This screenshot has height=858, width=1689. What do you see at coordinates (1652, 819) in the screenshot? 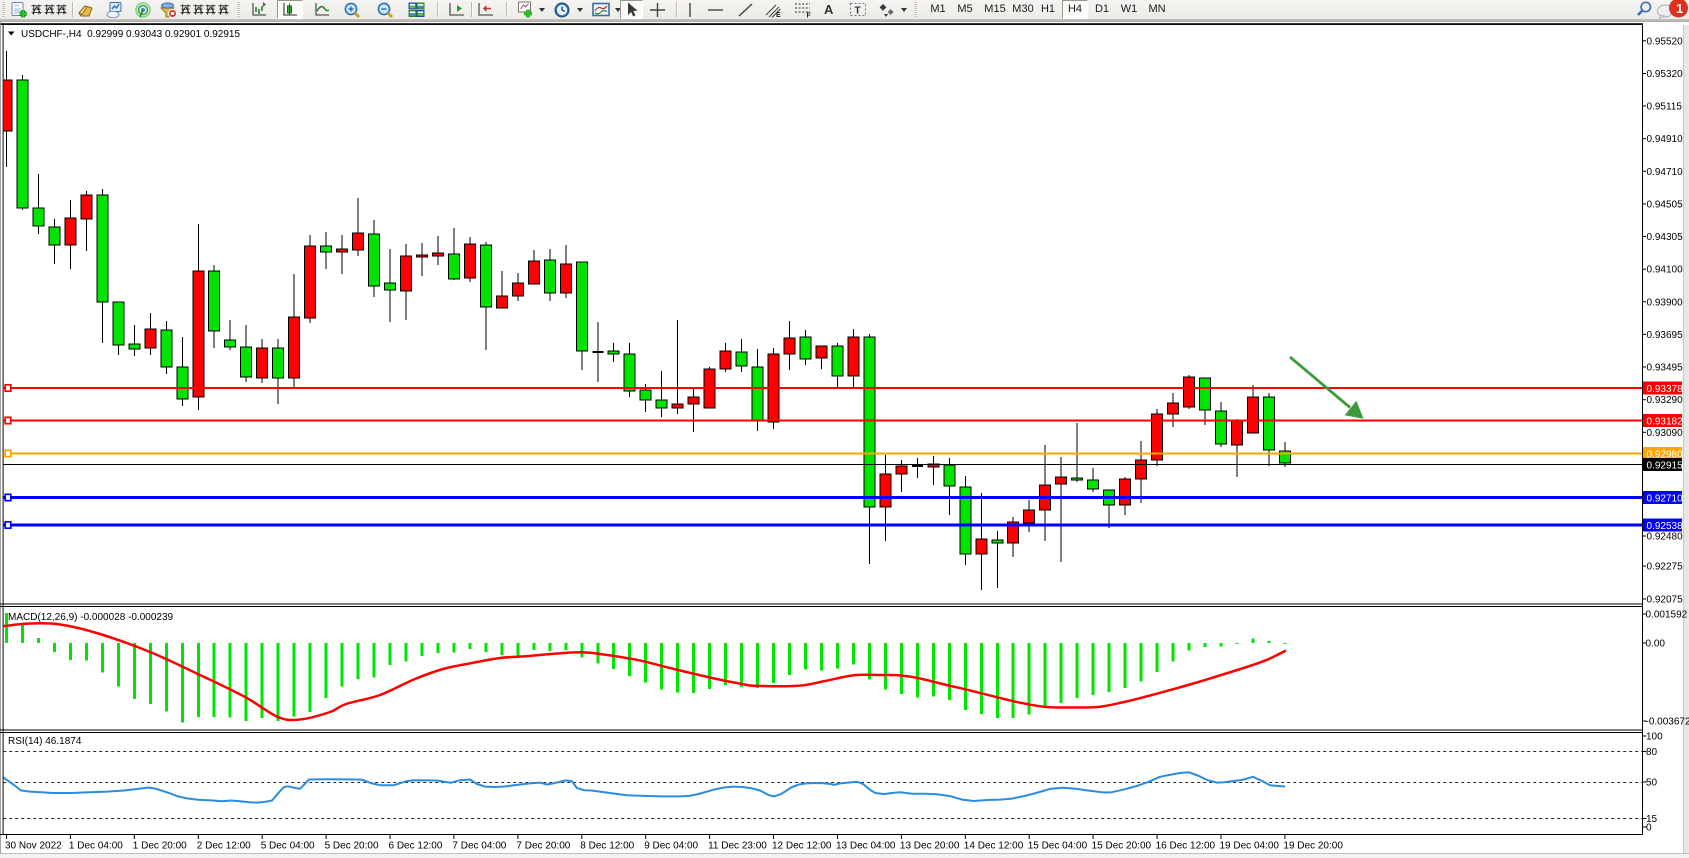
I see `svg-text: 15` at bounding box center [1652, 819].